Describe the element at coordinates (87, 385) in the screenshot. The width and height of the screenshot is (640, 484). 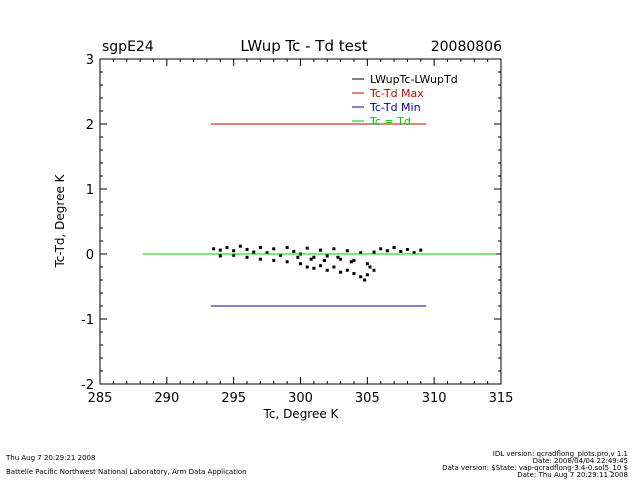
I see `y-tick-label: -2` at that location.